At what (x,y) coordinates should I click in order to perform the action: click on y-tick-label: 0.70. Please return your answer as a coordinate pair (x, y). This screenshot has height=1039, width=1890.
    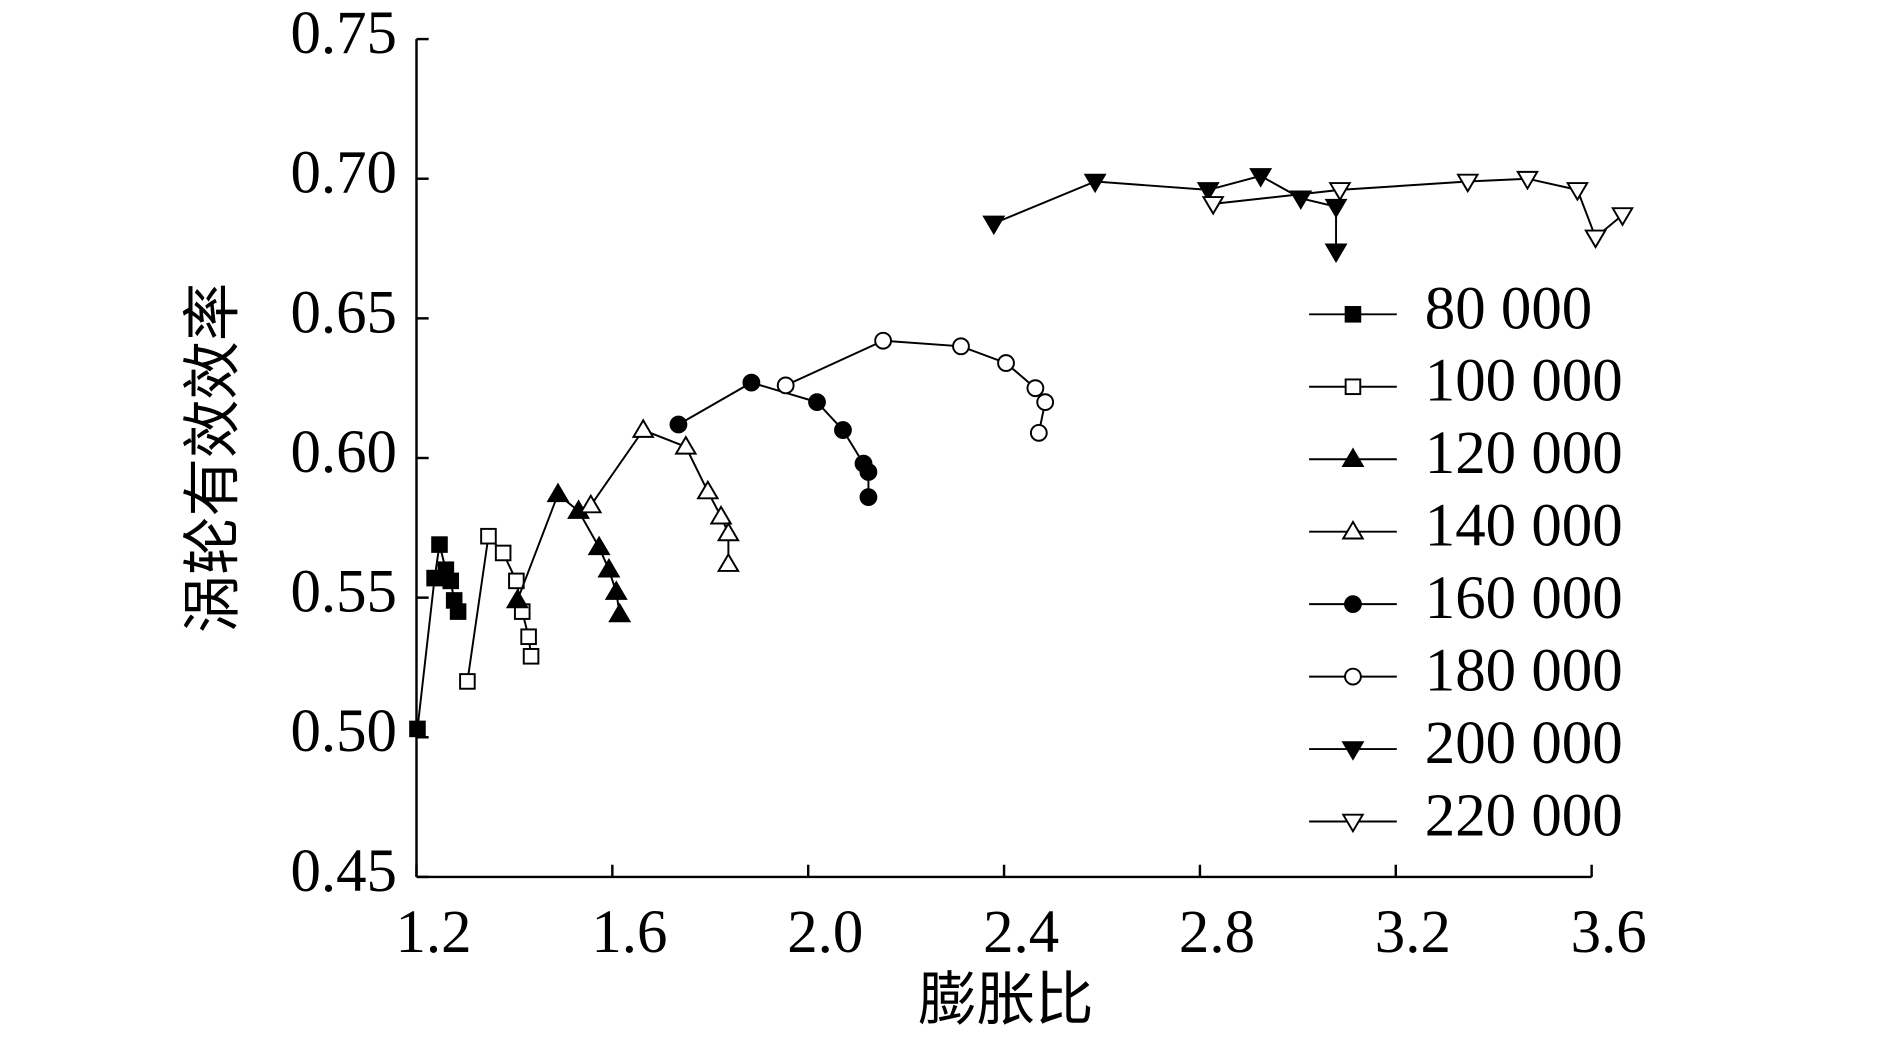
    Looking at the image, I should click on (343, 173).